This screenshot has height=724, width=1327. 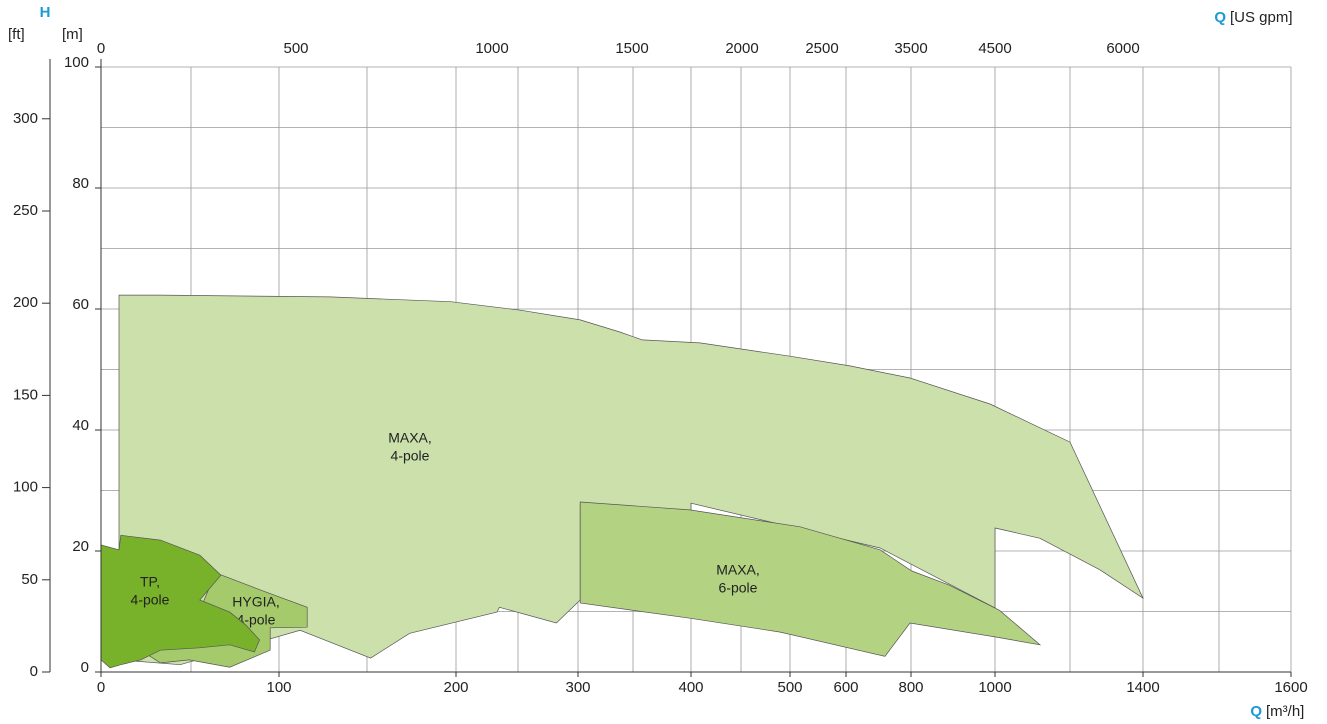 What do you see at coordinates (910, 687) in the screenshot?
I see `x-tick-label: 800` at bounding box center [910, 687].